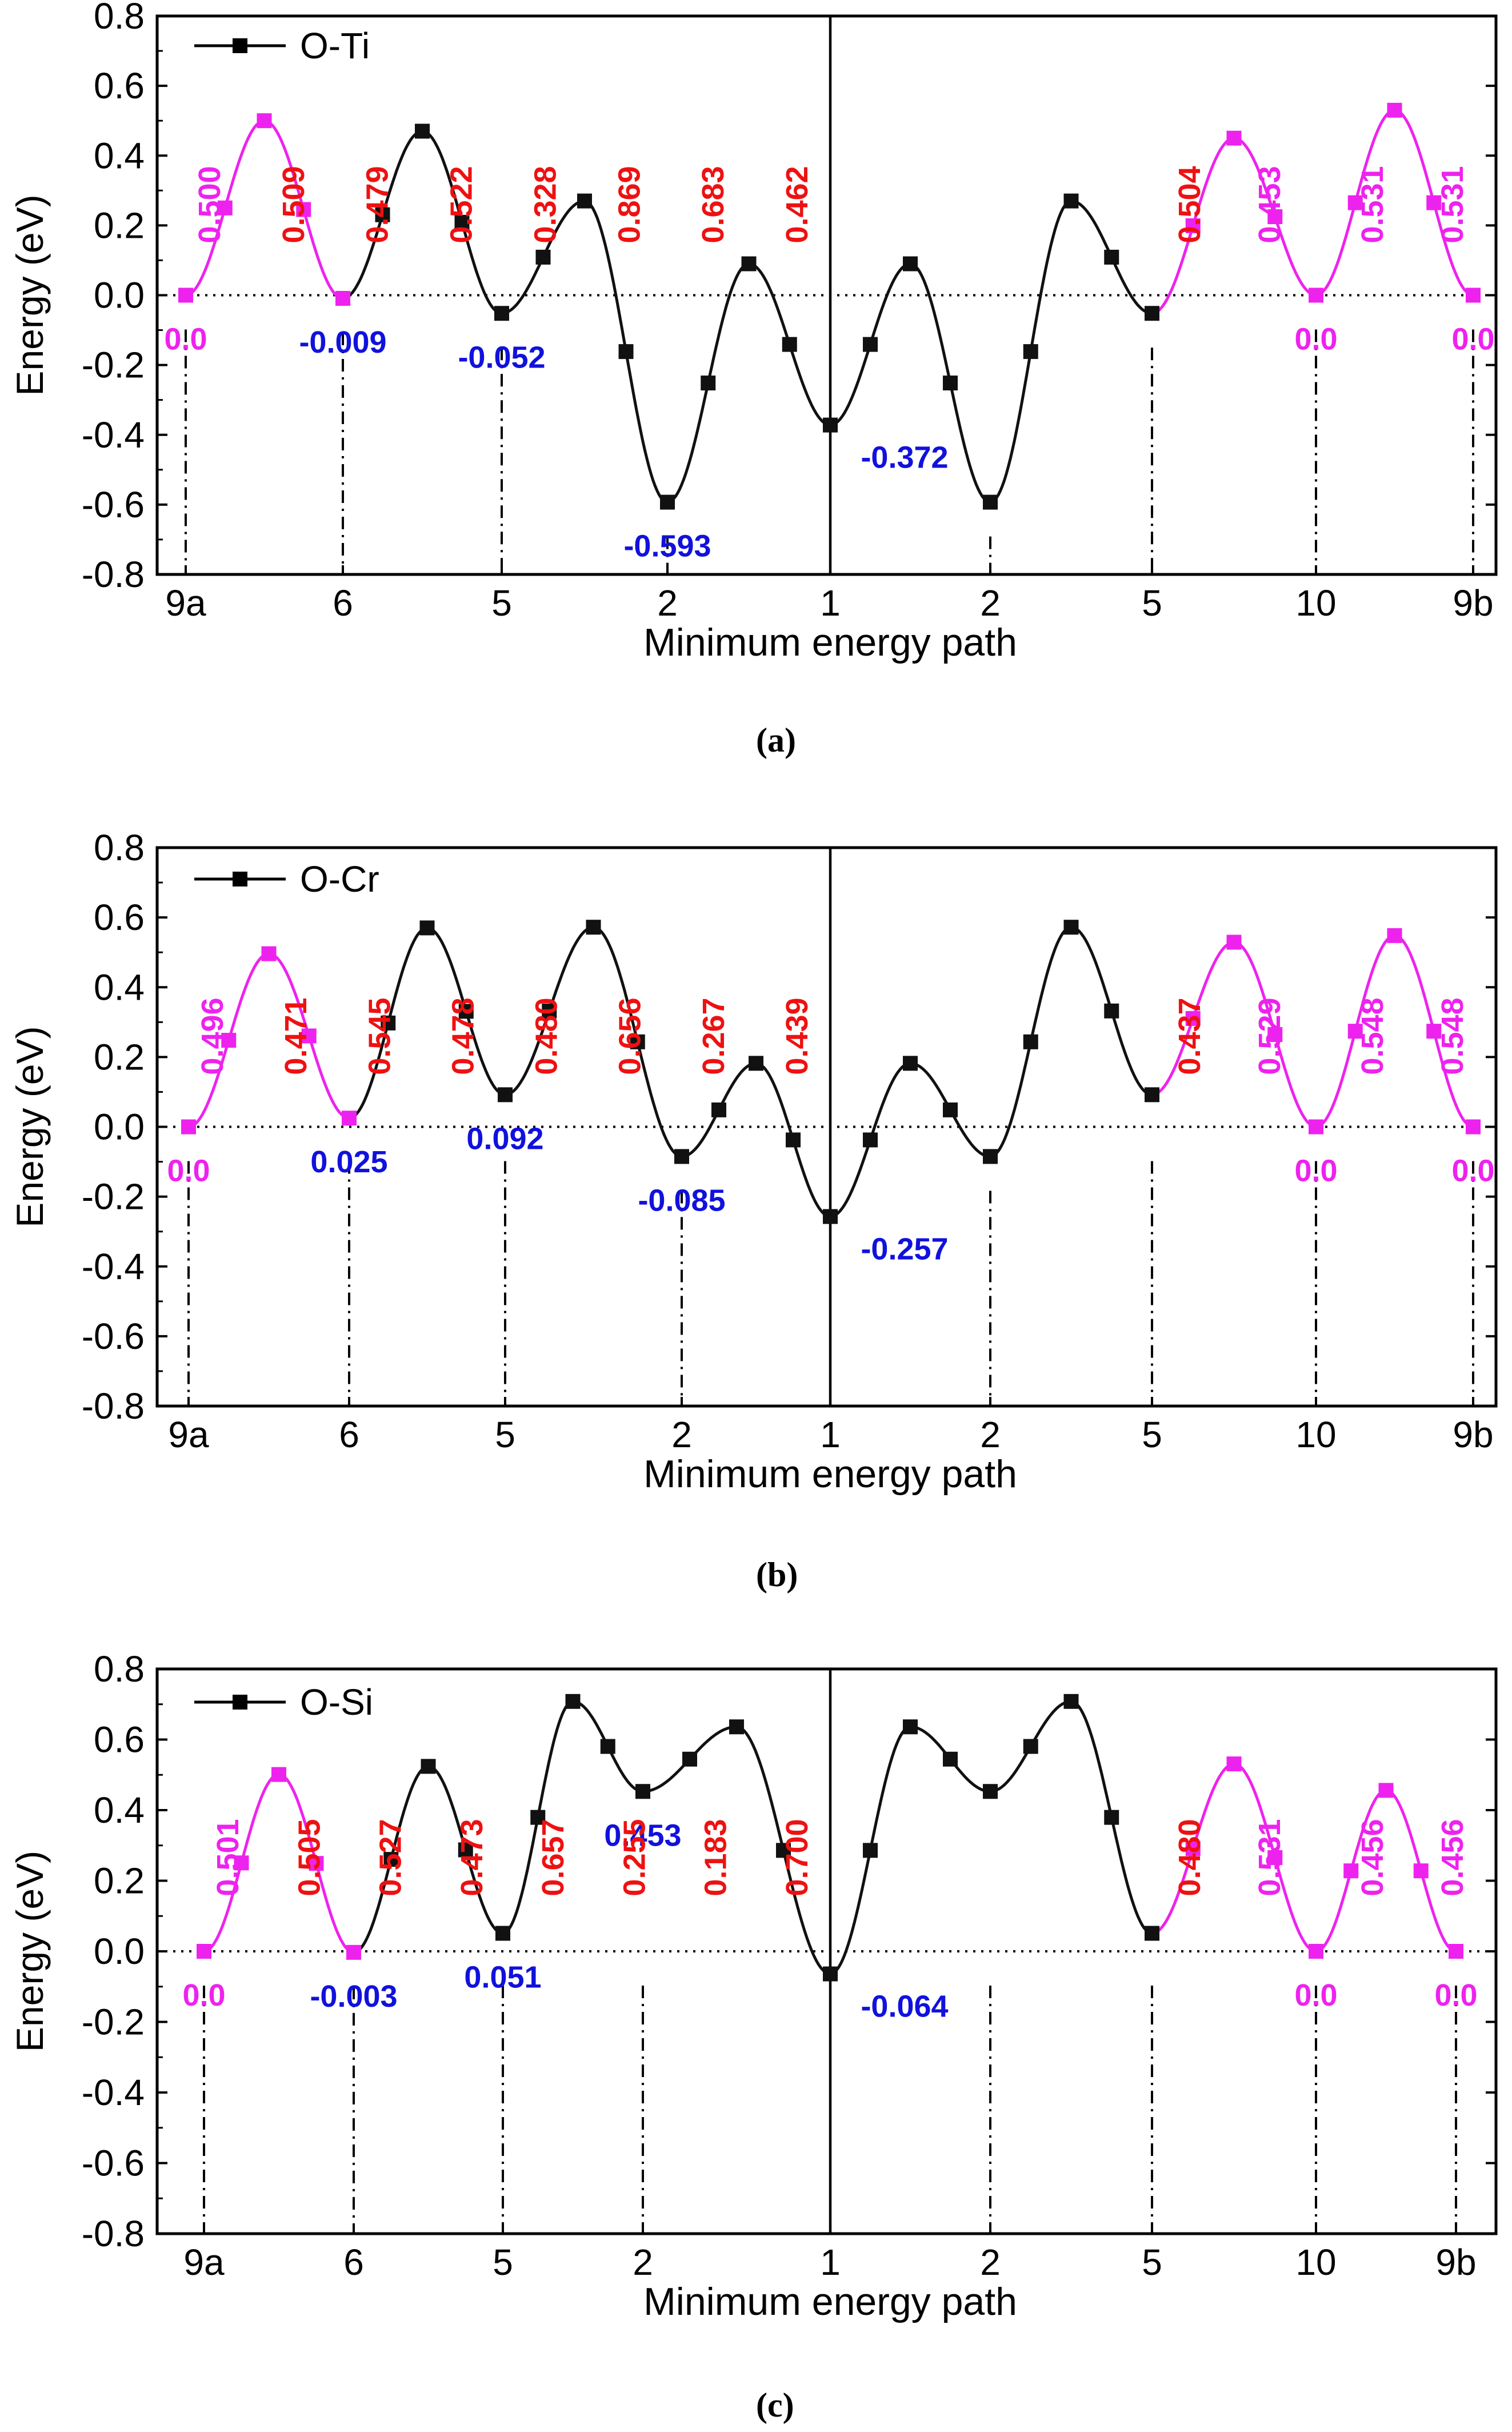  I want to click on minimum-value-label: -0.064, so click(904, 2007).